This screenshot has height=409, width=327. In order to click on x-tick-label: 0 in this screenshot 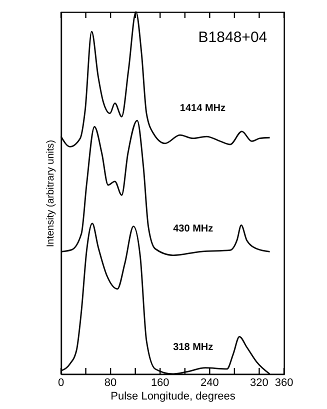, I will do `click(61, 383)`.